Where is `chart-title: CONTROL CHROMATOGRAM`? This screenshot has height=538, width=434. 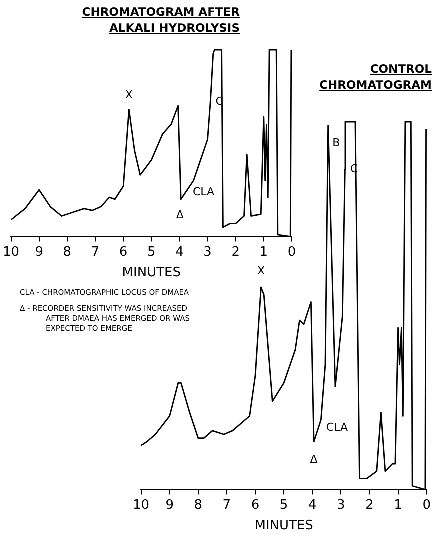
chart-title: CONTROL CHROMATOGRAM is located at coordinates (375, 77).